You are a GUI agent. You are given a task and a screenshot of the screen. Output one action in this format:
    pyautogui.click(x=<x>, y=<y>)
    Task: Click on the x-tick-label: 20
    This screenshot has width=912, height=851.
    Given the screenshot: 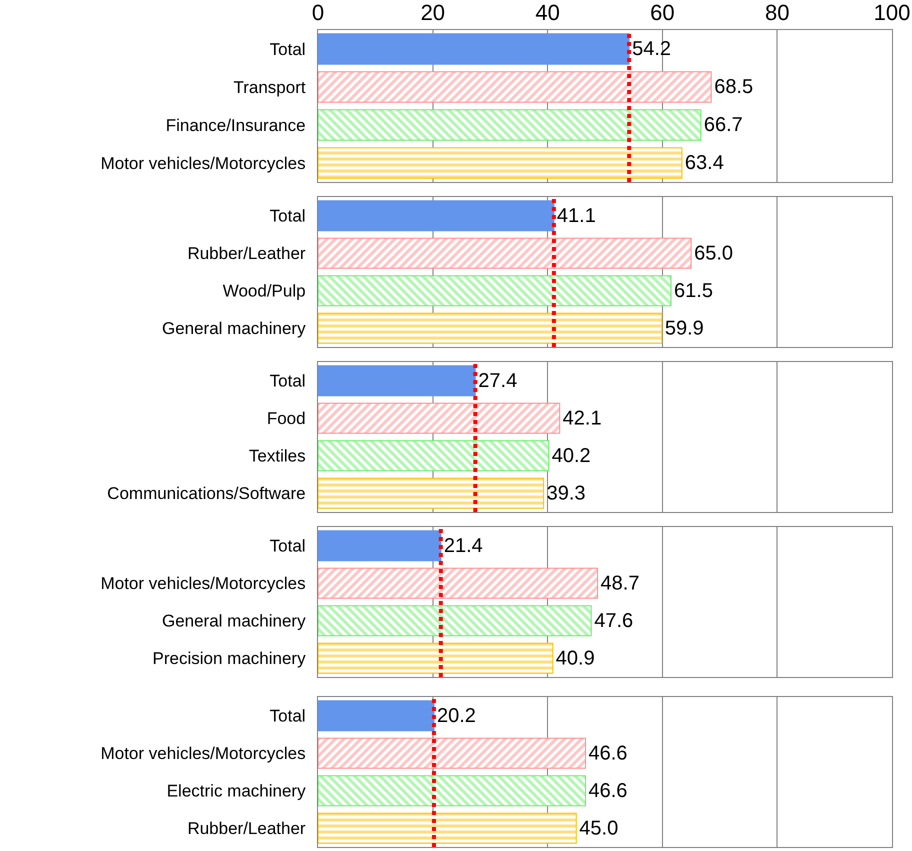 What is the action you would take?
    pyautogui.click(x=433, y=13)
    